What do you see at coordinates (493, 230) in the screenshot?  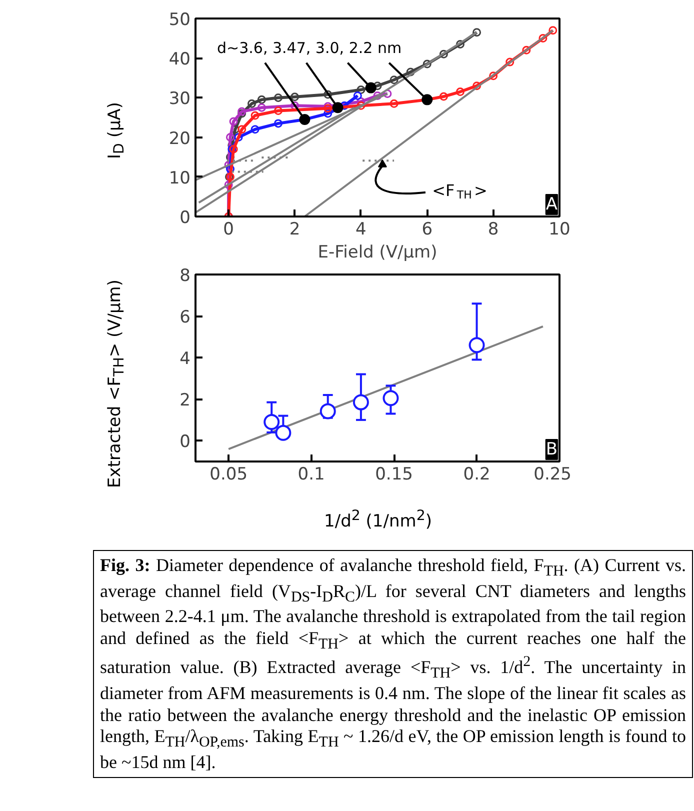 I see `x-tick-label: 8` at bounding box center [493, 230].